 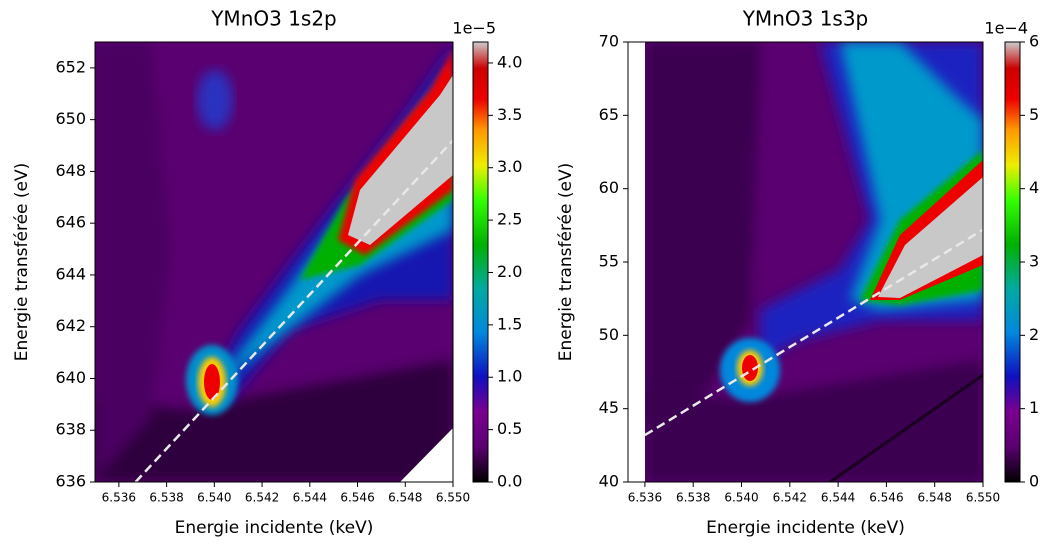 I want to click on colorbar-tick-label: 0.0, so click(x=509, y=481).